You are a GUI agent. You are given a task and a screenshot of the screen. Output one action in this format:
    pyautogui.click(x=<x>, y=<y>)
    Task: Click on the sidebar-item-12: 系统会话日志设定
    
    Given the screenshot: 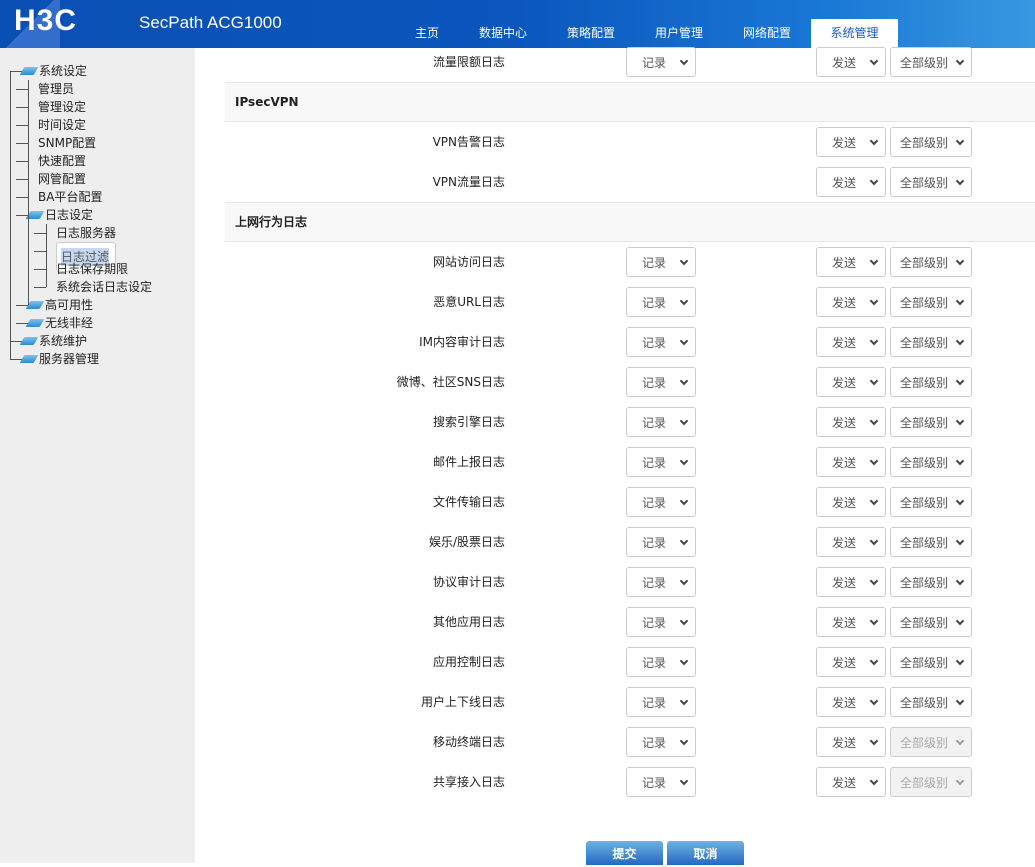 What is the action you would take?
    pyautogui.click(x=104, y=287)
    